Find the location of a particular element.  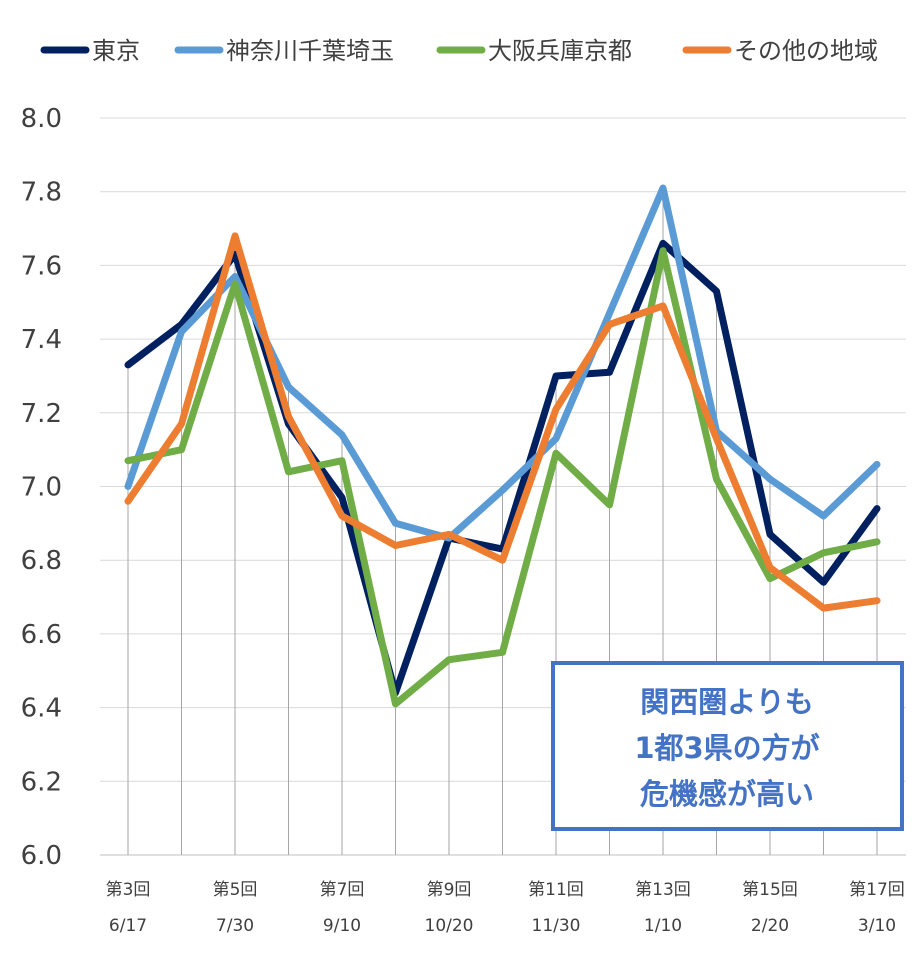

y-axis: 8.0 7.8 7.6 7.4 7.2 7.0 6.8 6.6 6.4 6.2 6.0 is located at coordinates (41, 487).